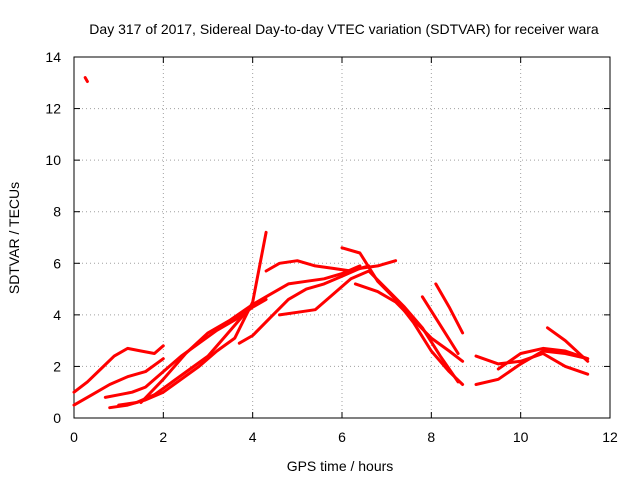 The image size is (640, 480). What do you see at coordinates (14, 238) in the screenshot?
I see `y-axis-label: SDTVAR / TECUs` at bounding box center [14, 238].